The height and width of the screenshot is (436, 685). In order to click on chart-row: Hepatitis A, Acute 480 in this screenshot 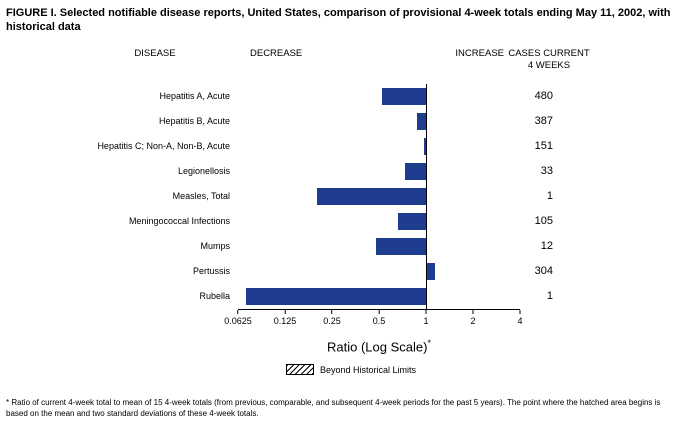, I will do `click(342, 96)`.